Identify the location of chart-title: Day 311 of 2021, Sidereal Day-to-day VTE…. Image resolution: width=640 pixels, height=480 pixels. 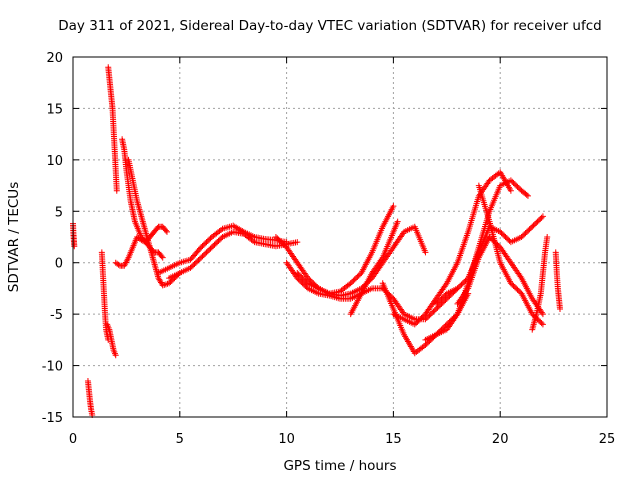
(329, 26).